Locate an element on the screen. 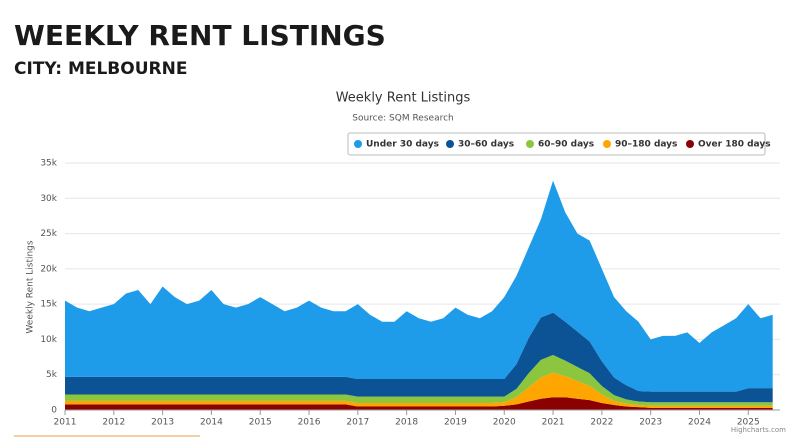 The image size is (800, 437). x-tick-label: 2019 is located at coordinates (455, 423).